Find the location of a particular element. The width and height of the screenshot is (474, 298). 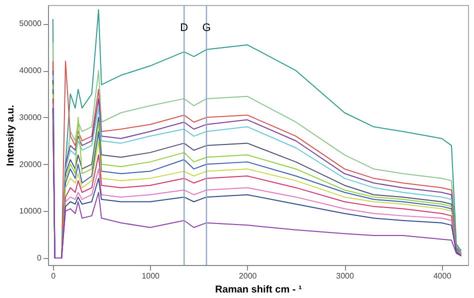

x-tick-label: 1000 is located at coordinates (151, 276).